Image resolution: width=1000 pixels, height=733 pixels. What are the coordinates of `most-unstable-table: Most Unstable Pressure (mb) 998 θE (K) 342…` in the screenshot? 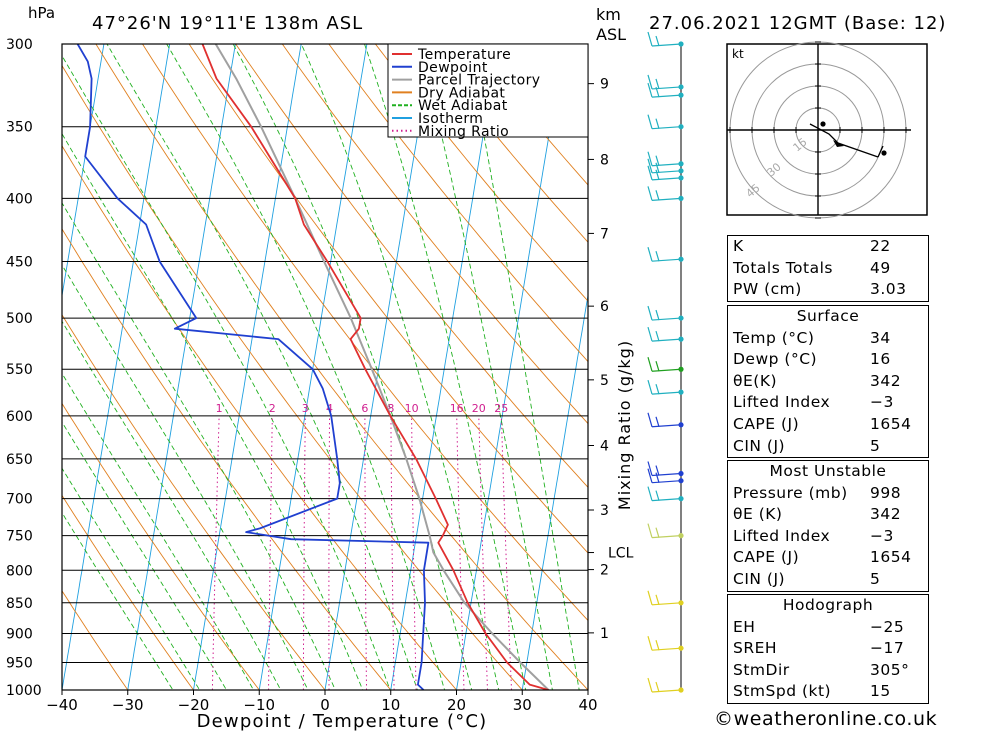 It's located at (828, 526).